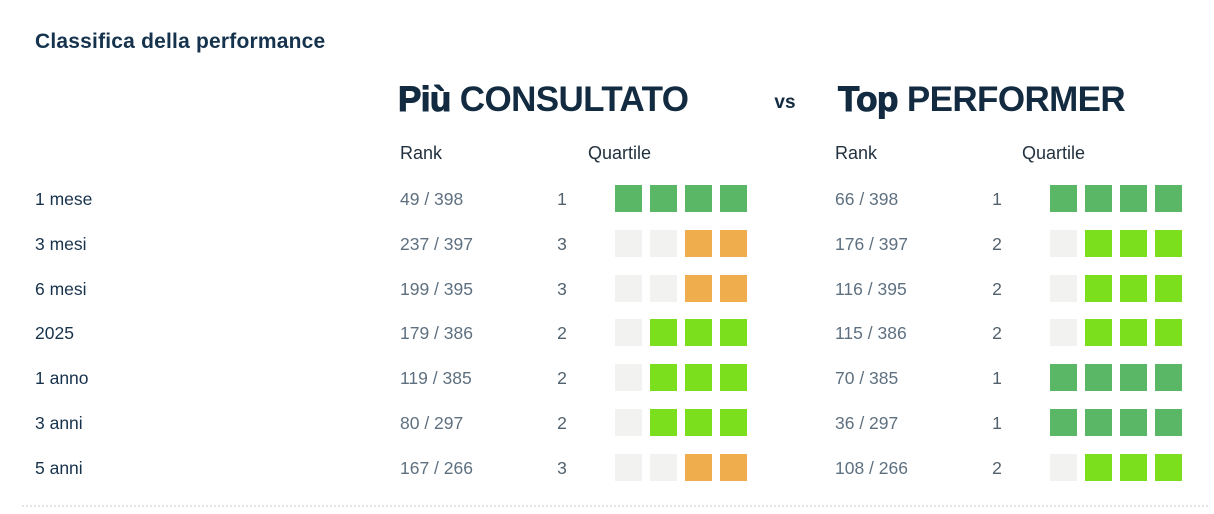 This screenshot has width=1214, height=514. Describe the element at coordinates (615, 506) in the screenshot. I see `bottom-divider` at that location.